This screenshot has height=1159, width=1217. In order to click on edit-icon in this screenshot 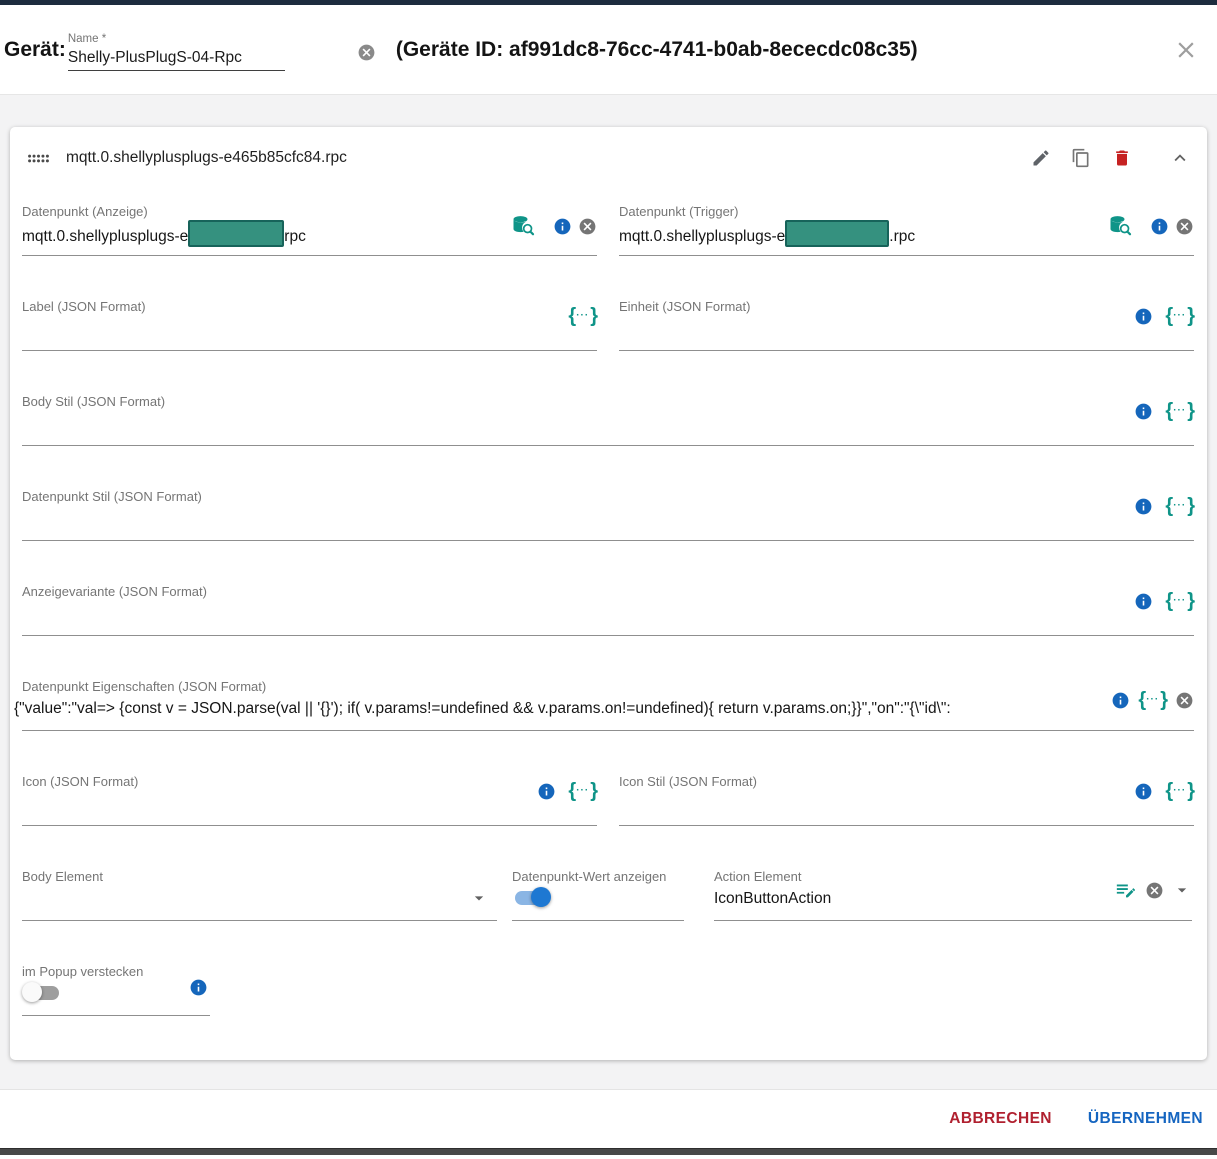, I will do `click(1041, 158)`.